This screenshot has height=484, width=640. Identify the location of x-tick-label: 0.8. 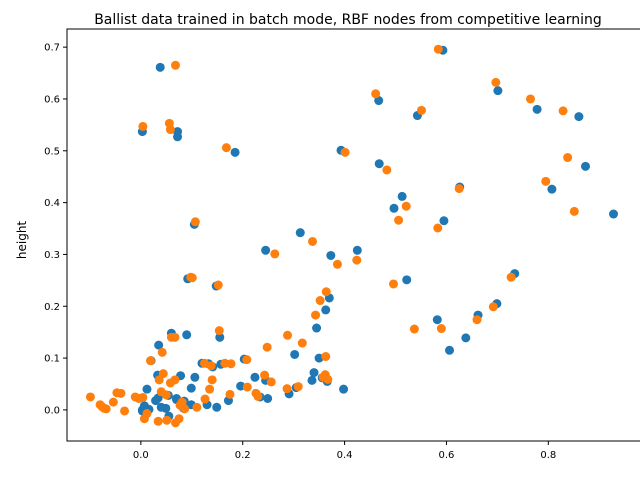
(548, 455).